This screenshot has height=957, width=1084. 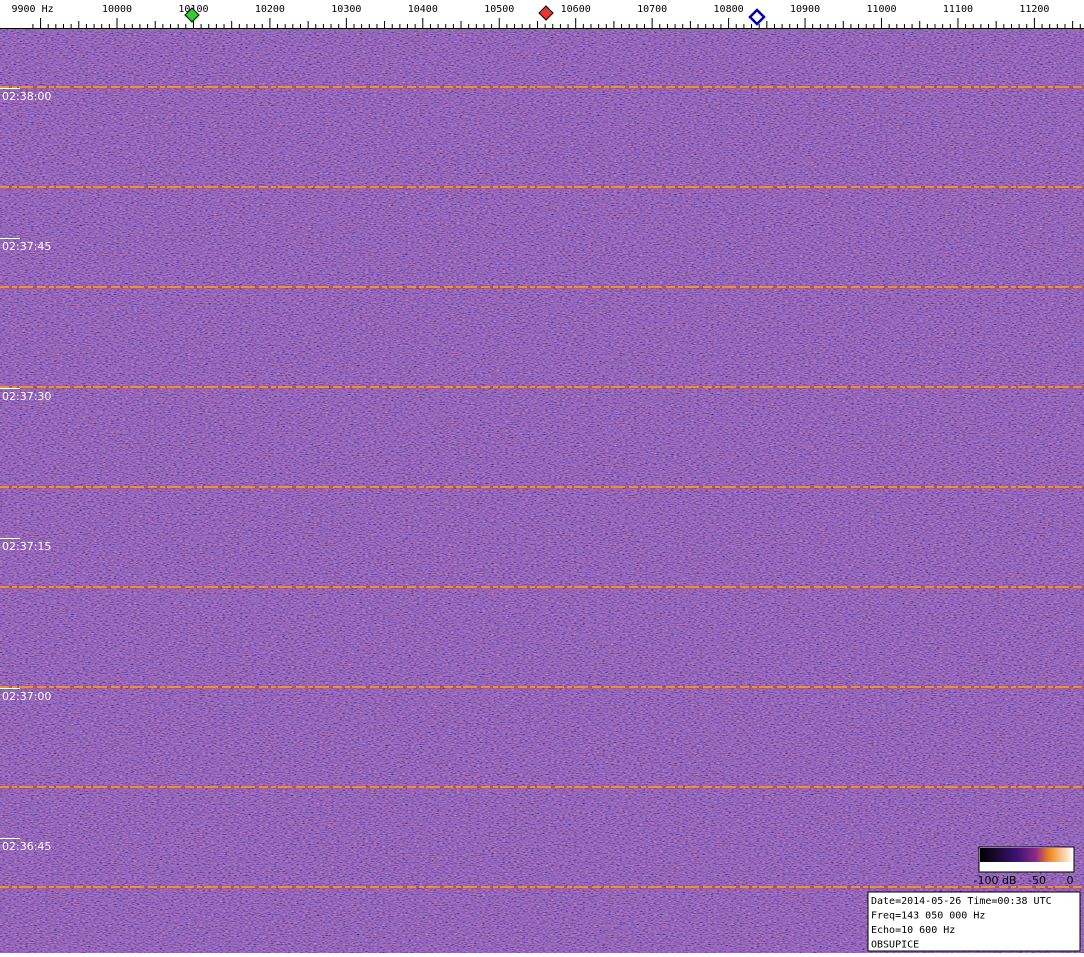 I want to click on freq-label: 9900 Hz, so click(x=32, y=9).